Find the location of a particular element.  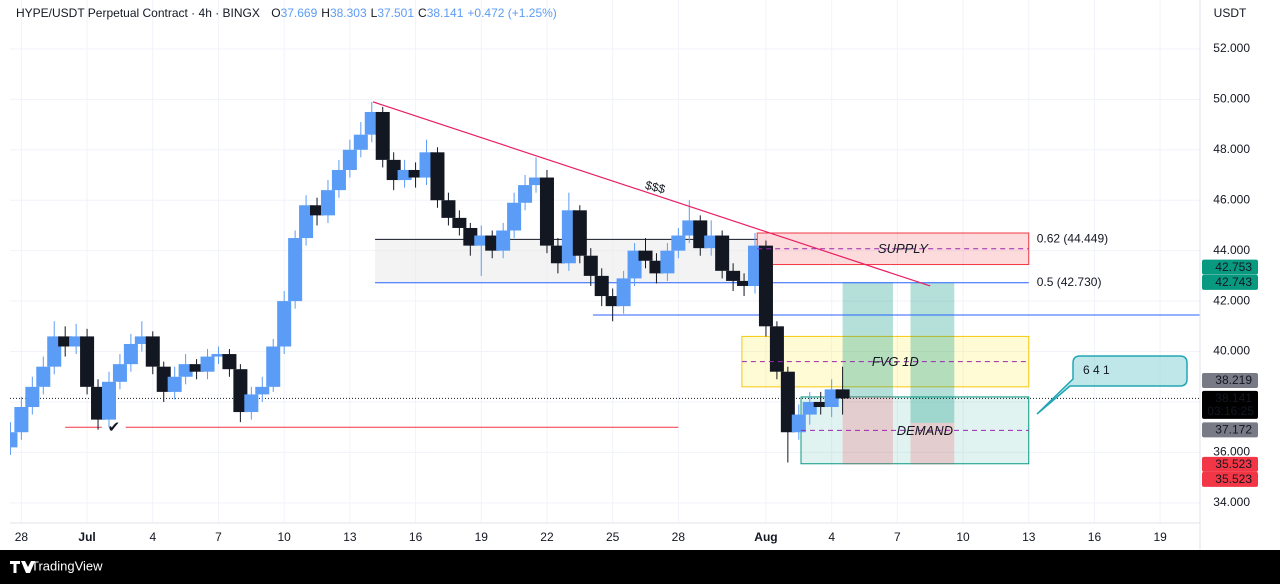

change: +0.472 (+1.25%) is located at coordinates (511, 13).